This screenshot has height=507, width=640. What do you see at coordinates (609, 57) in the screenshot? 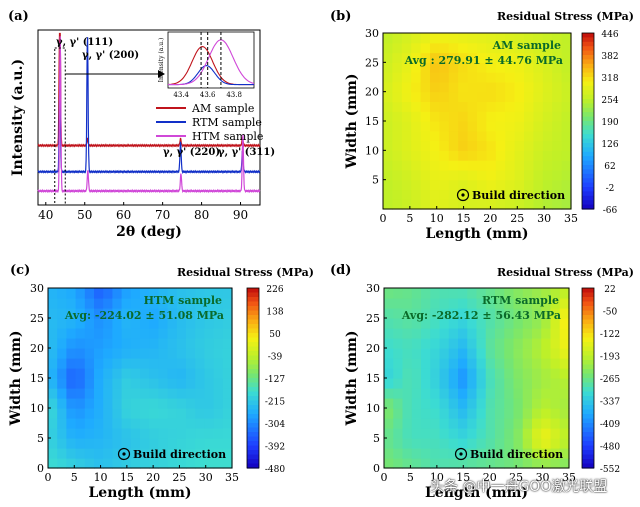
I see `colorbar-tick-label: 382` at bounding box center [609, 57].